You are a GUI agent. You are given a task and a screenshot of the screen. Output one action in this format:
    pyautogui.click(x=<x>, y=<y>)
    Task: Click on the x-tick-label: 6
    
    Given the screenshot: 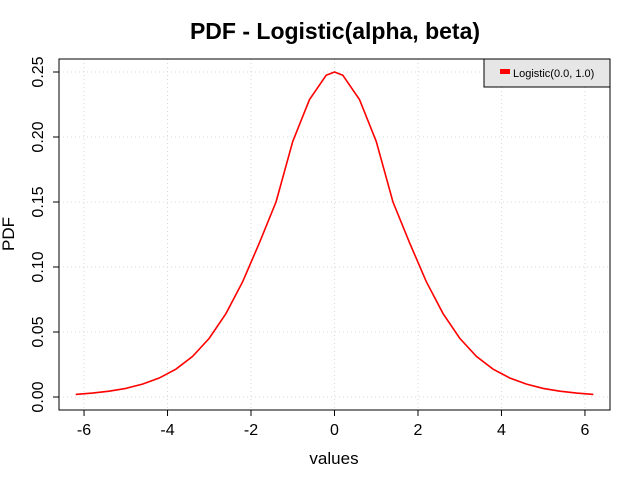 What is the action you would take?
    pyautogui.click(x=585, y=430)
    